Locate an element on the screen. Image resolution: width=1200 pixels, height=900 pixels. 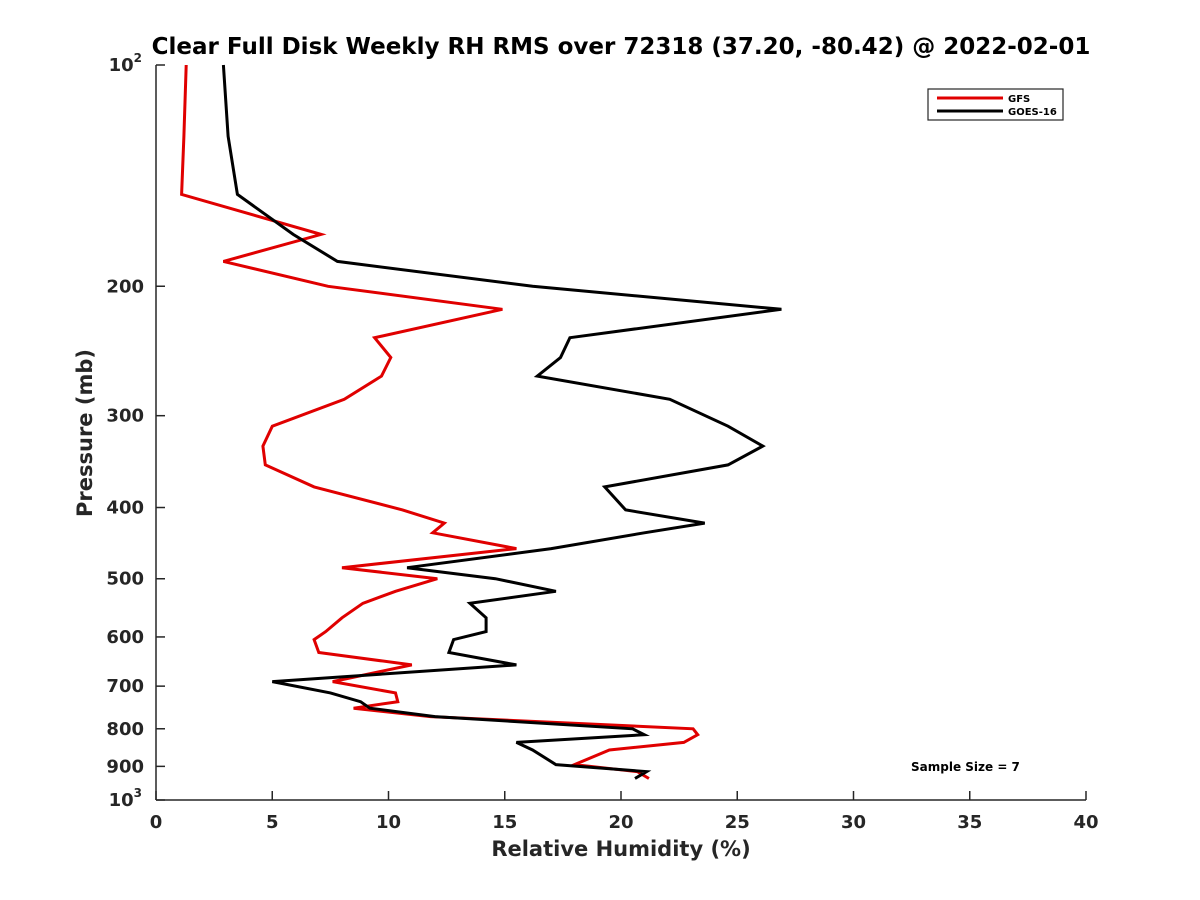
x-tick-label: 20 is located at coordinates (620, 822).